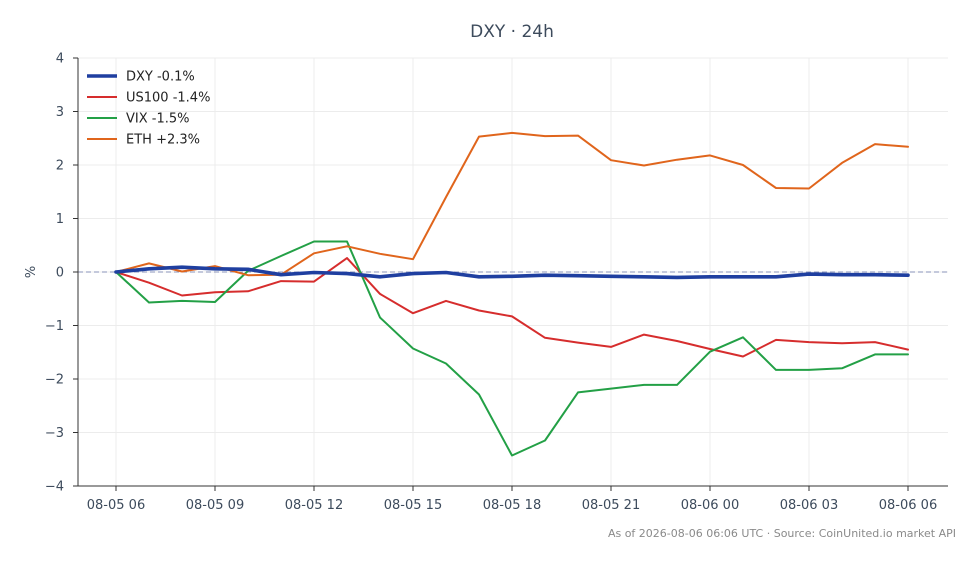 Image resolution: width=980 pixels, height=564 pixels. Describe the element at coordinates (60, 166) in the screenshot. I see `y-tick-label: 2` at that location.